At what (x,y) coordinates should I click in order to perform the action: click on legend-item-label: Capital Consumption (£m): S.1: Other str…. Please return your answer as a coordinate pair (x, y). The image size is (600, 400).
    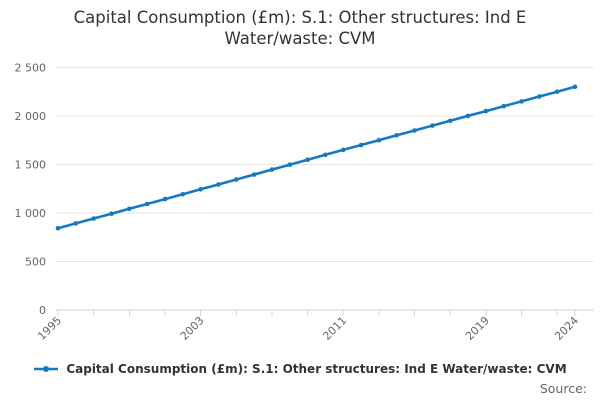
    Looking at the image, I should click on (316, 369).